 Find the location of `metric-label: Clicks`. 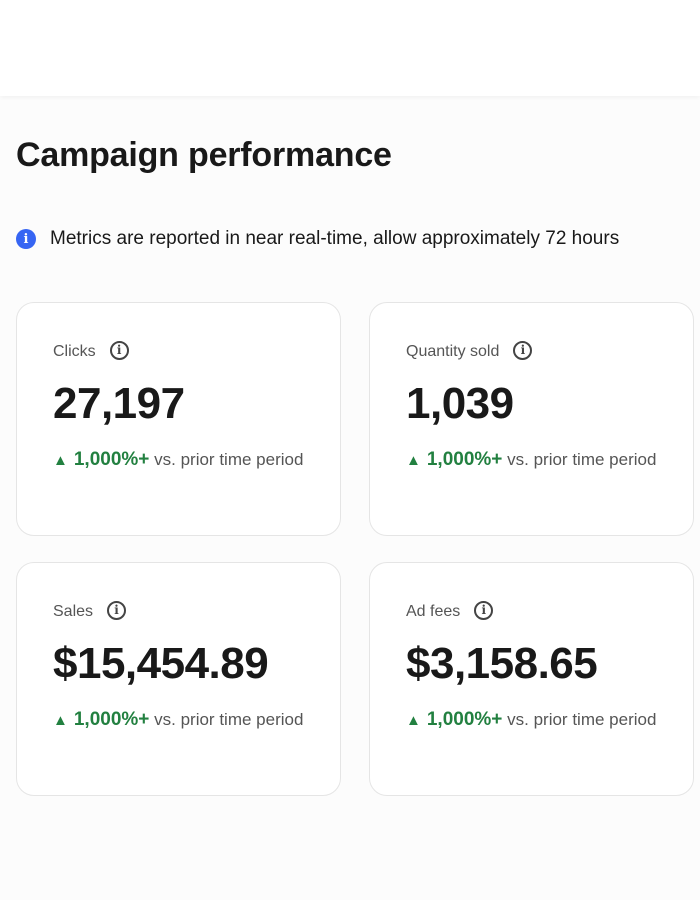

metric-label: Clicks is located at coordinates (74, 351).